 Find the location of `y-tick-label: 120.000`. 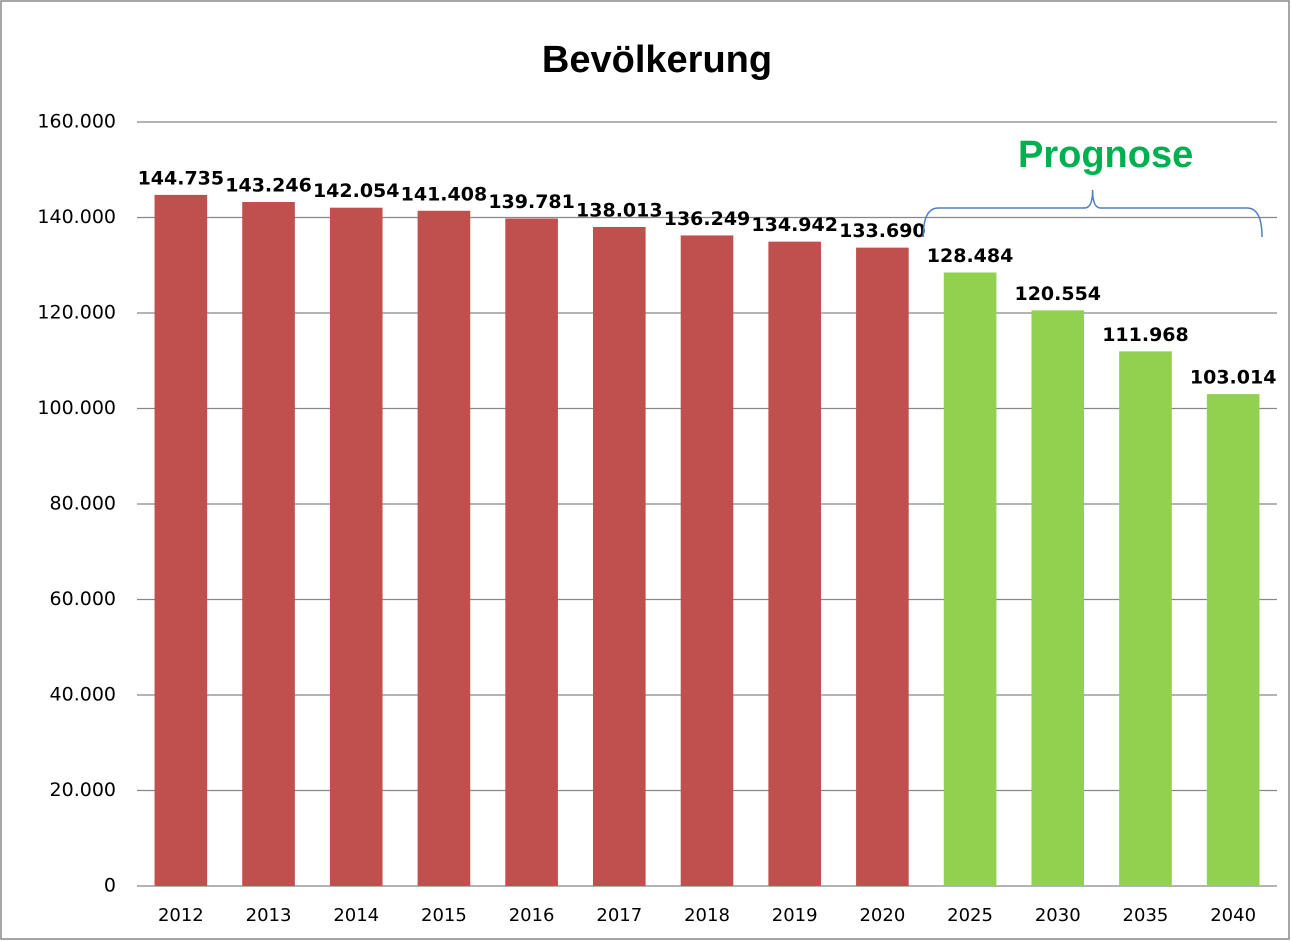

y-tick-label: 120.000 is located at coordinates (76, 313).